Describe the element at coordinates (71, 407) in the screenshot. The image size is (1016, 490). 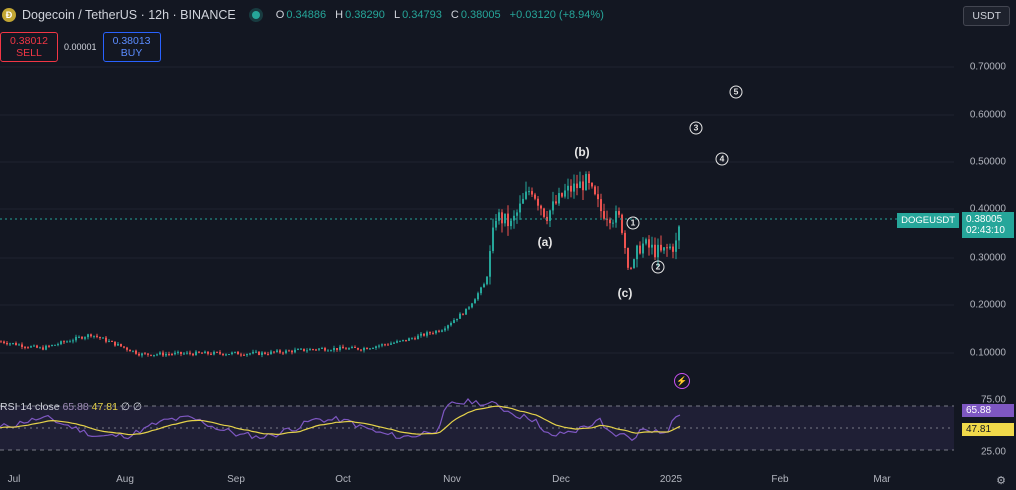
I see `rsi-legend: RSI 14 close 65.88 47.81 ∅ ∅` at that location.